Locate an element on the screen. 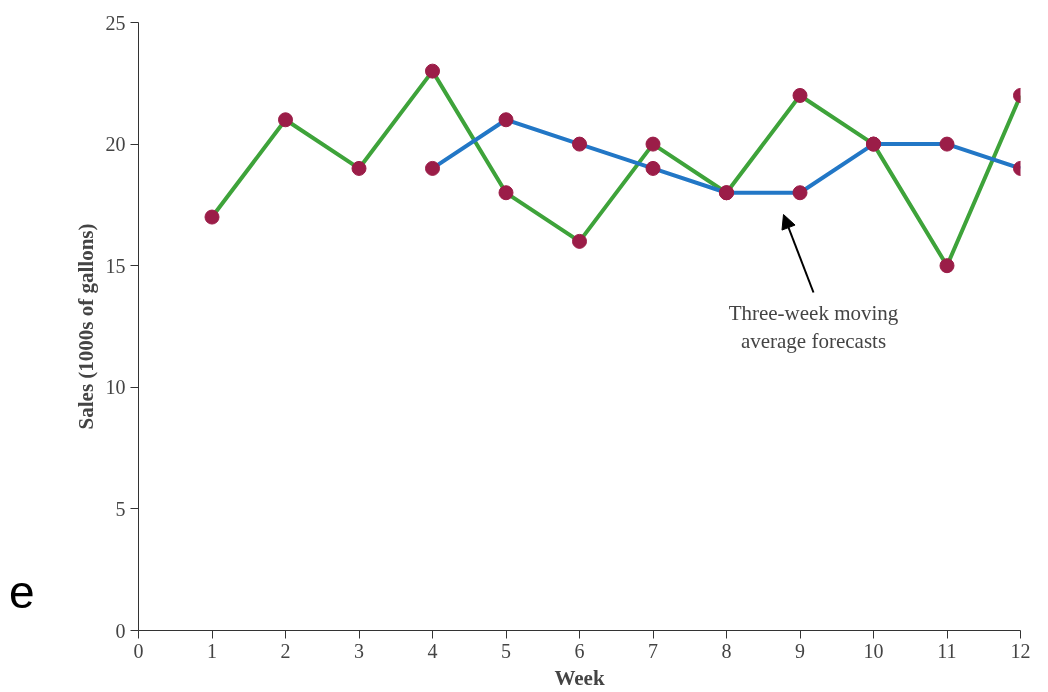  x-tick-label: 6 is located at coordinates (579, 650).